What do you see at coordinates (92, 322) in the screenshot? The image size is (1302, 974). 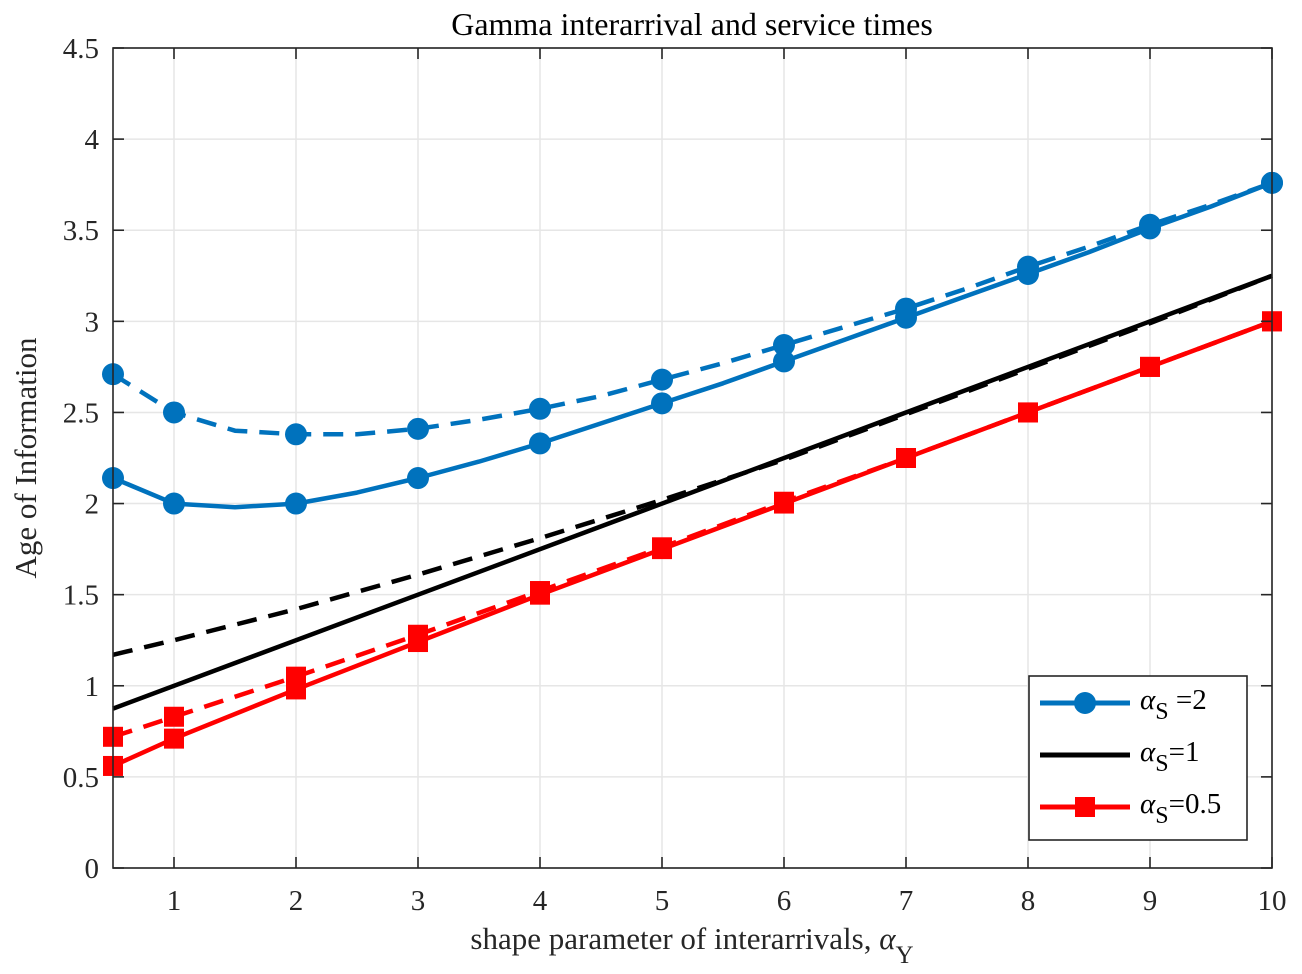 I see `y-tick-label: 3` at bounding box center [92, 322].